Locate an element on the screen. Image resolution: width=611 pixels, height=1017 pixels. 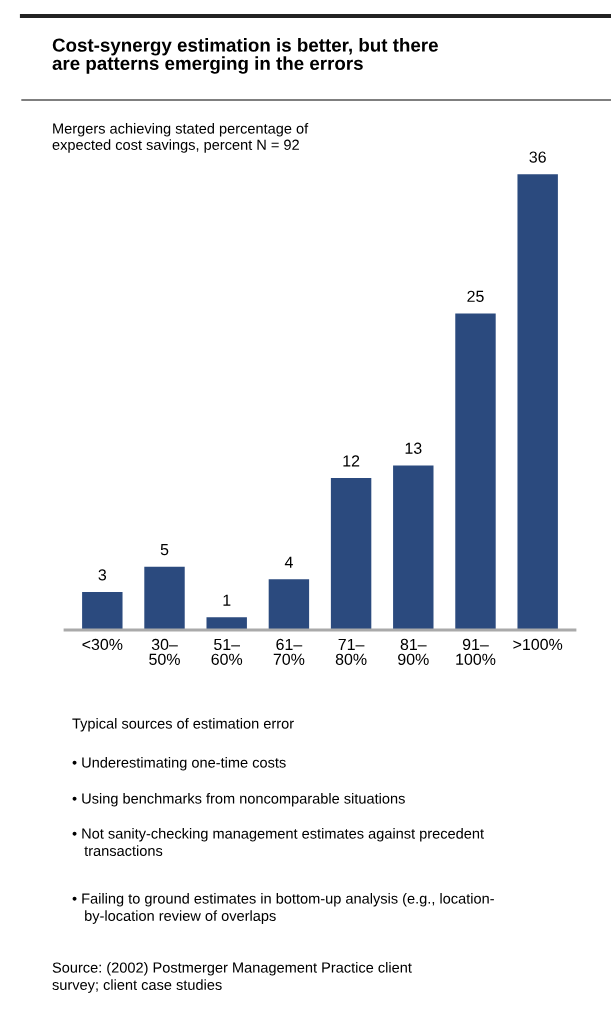
text: • Failing to ground estimates in bottom-up analysis (e.g., location- by-location review of overlaps is located at coordinates (283, 908).